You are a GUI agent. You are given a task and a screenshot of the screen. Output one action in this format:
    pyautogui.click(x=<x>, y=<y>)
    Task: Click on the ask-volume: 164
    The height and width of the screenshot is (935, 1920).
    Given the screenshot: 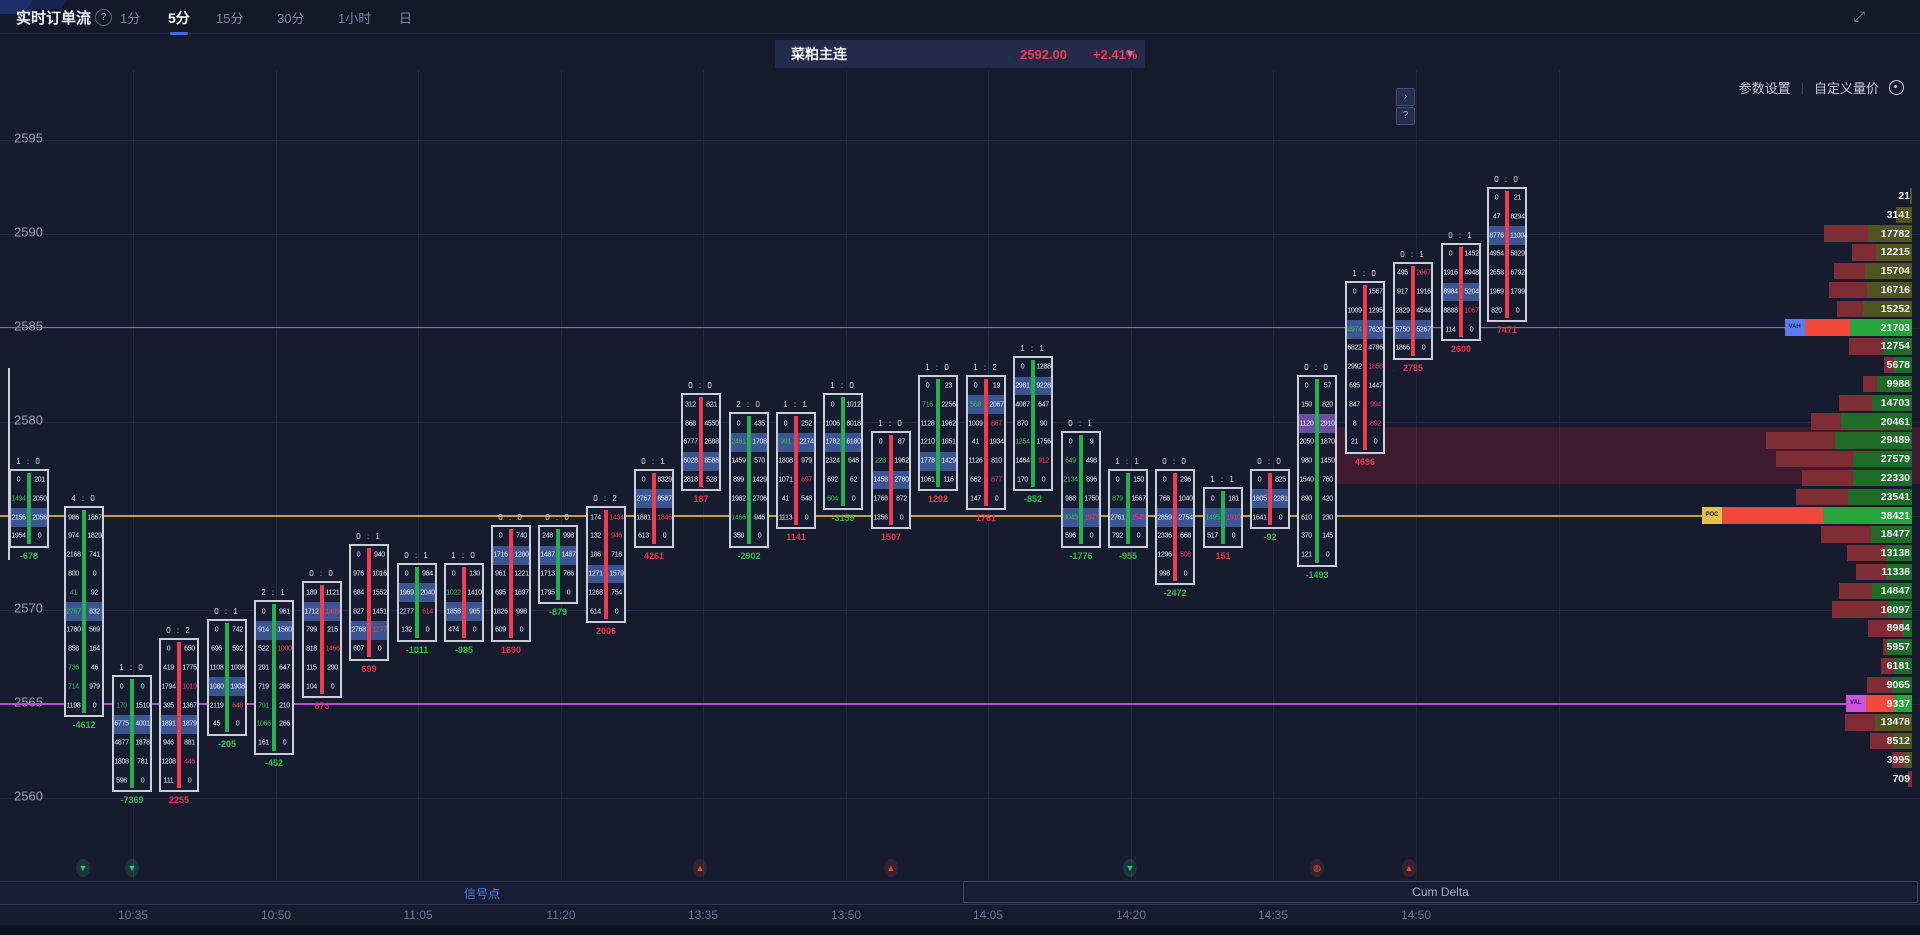 What is the action you would take?
    pyautogui.click(x=94, y=649)
    